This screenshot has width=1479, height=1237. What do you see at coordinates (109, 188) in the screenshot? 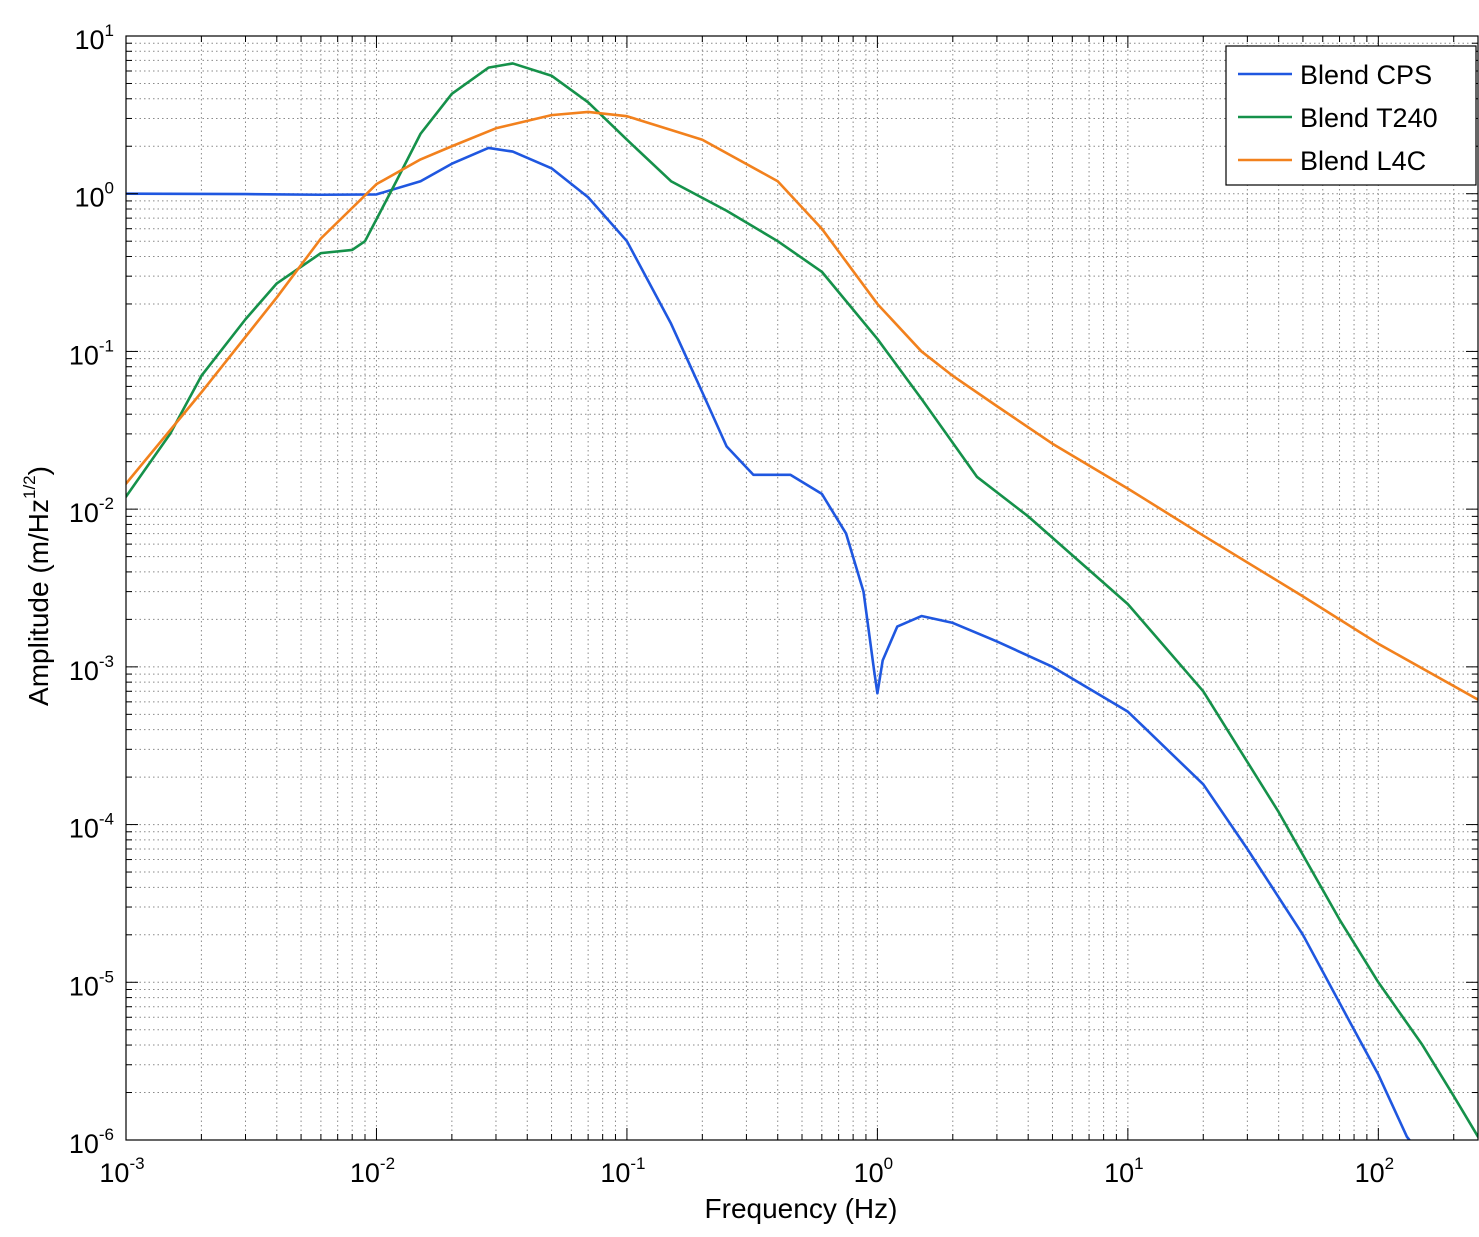
I see `y-tick-label-exponent: 0` at bounding box center [109, 188].